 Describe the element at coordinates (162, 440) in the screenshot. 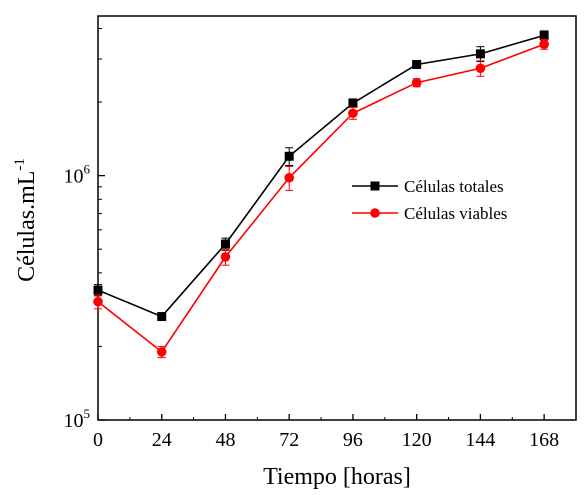

I see `x-tick-label: 24` at that location.